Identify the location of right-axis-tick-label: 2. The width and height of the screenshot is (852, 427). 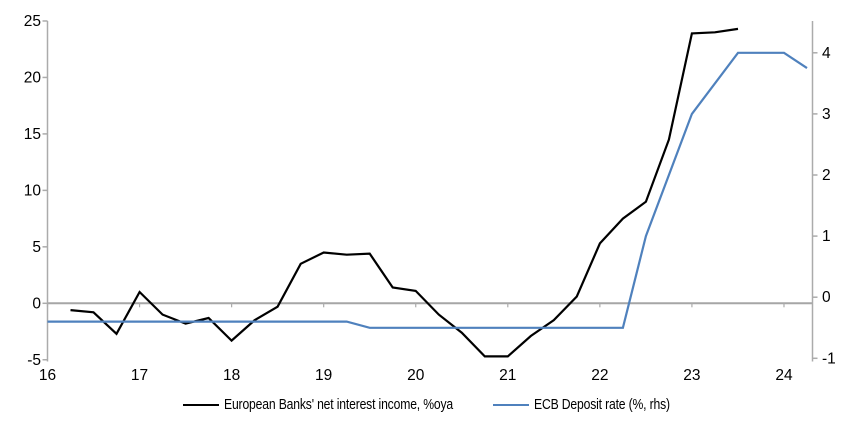
(826, 175).